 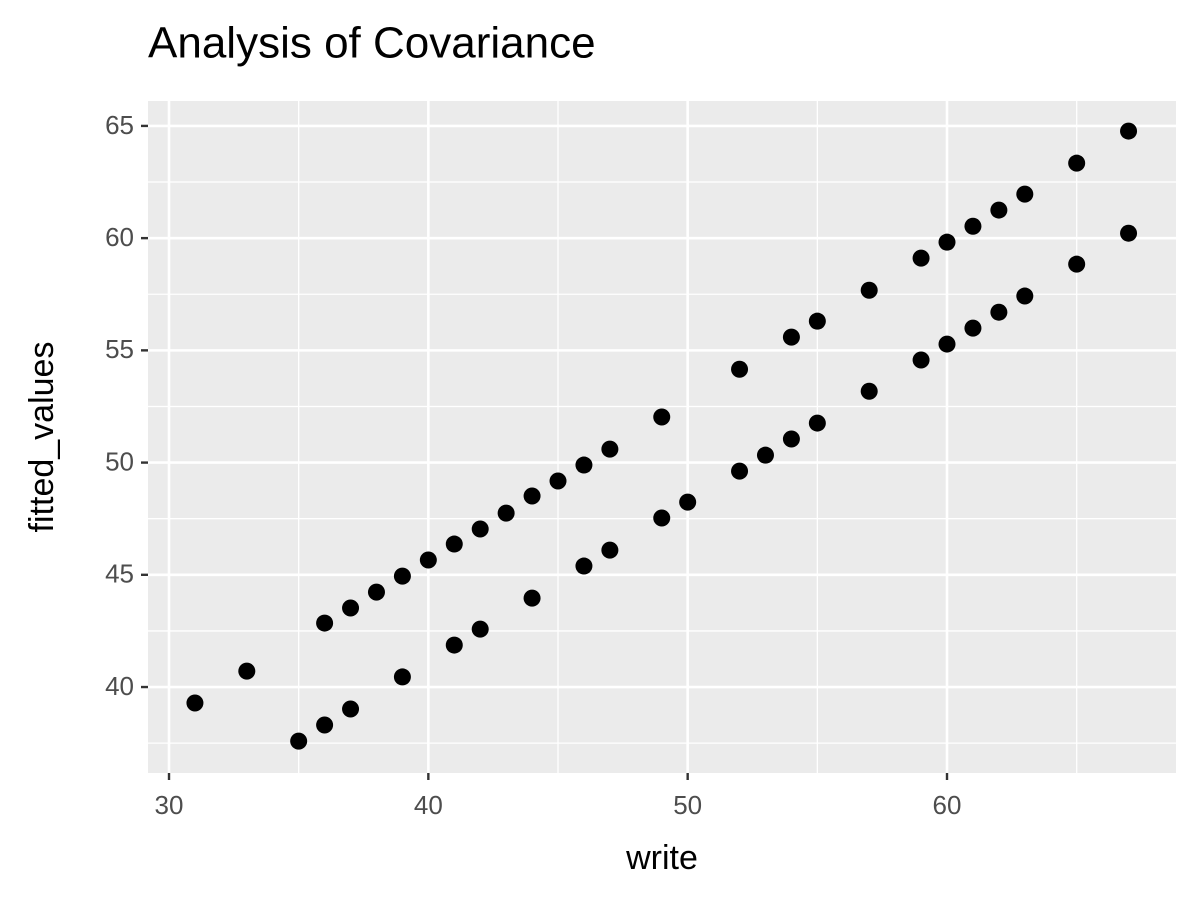 What do you see at coordinates (372, 43) in the screenshot?
I see `chart-title: Analysis of Covariance` at bounding box center [372, 43].